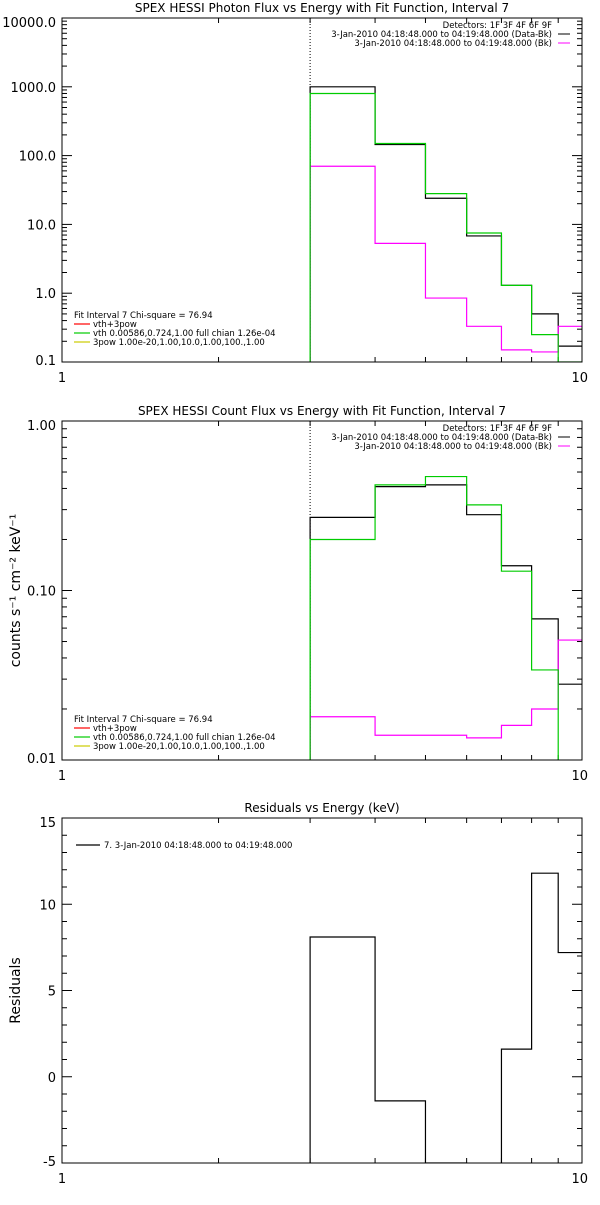 The image size is (600, 1205). Describe the element at coordinates (321, 808) in the screenshot. I see `chart-title: Residuals vs Energy (keV)` at that location.